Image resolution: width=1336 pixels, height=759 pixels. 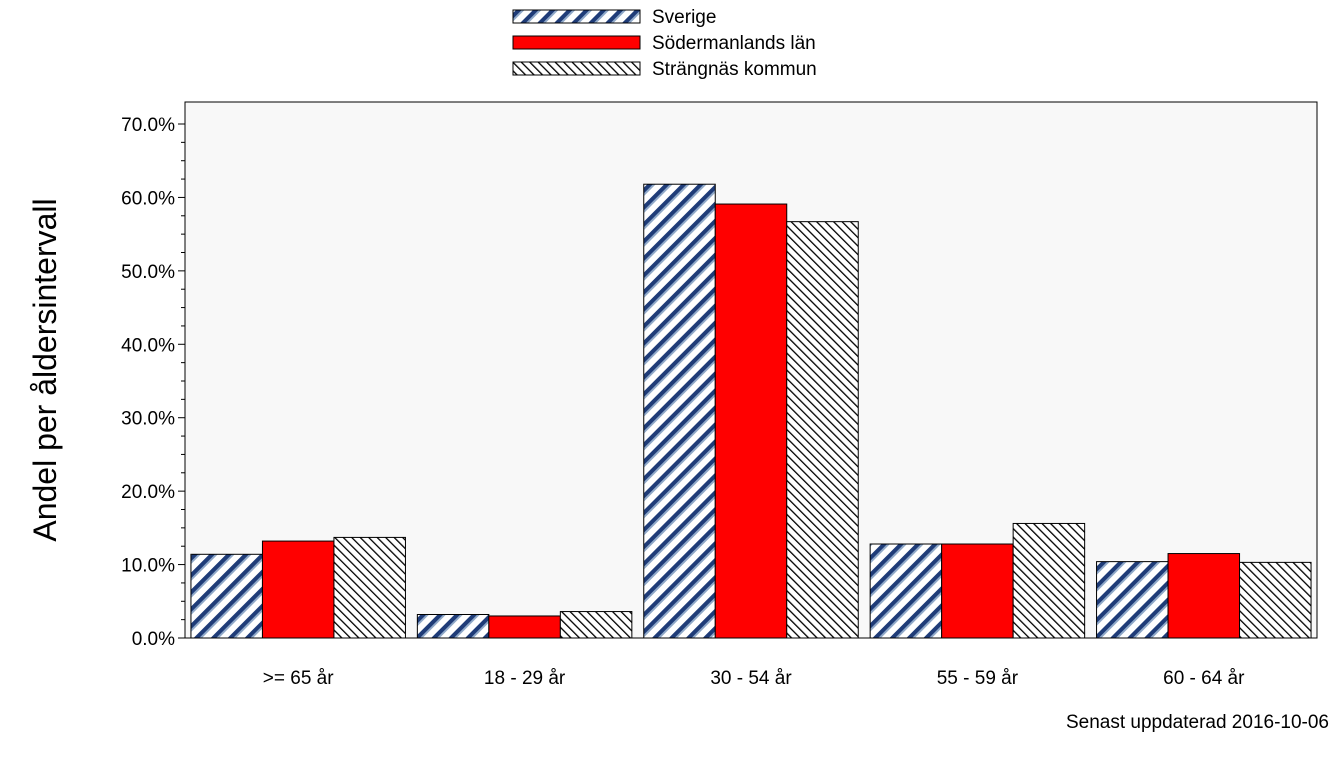 I want to click on legend-label-sverige: Sverige, so click(x=684, y=17).